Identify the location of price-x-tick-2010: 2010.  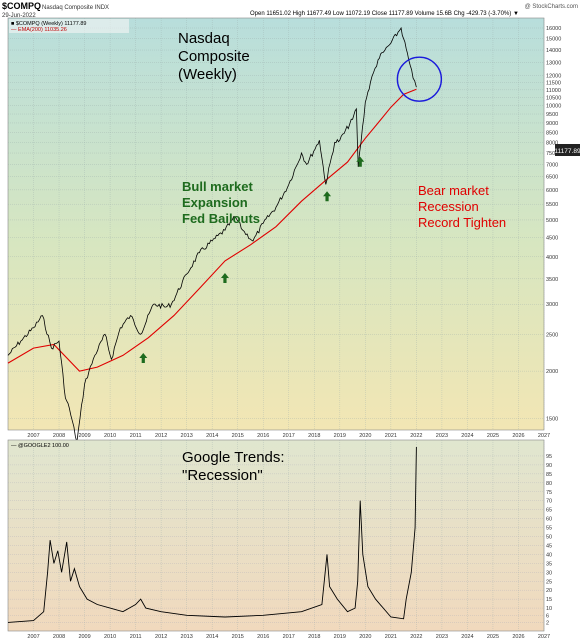
(110, 436).